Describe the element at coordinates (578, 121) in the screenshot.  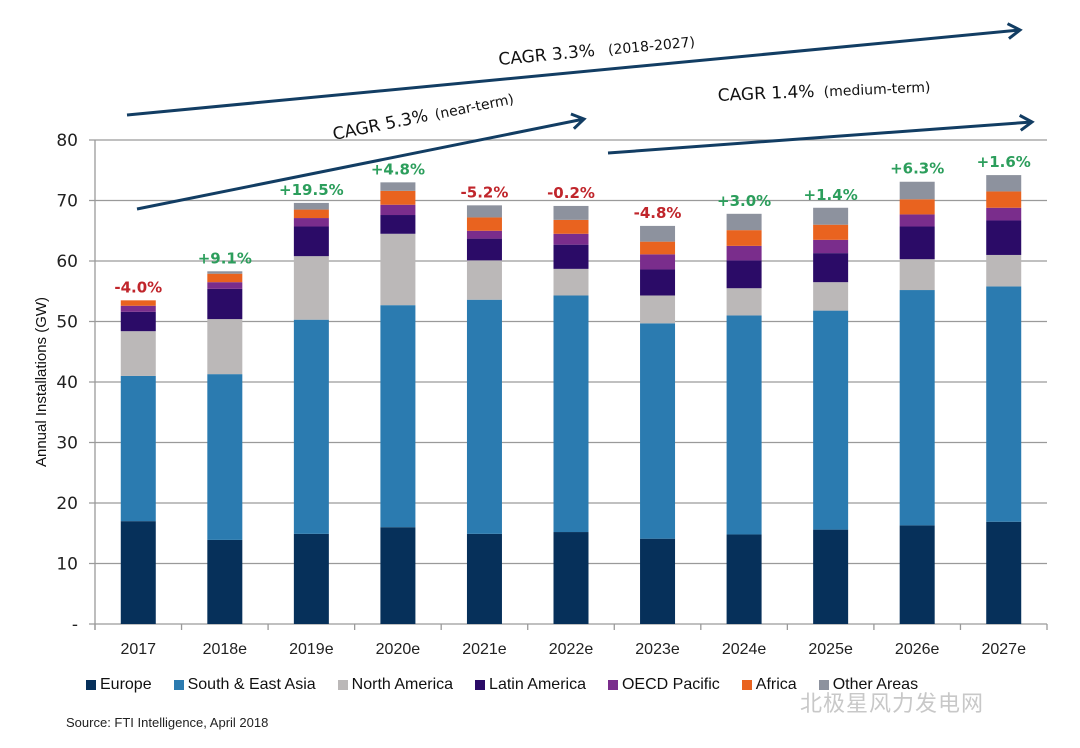
I see `cagr-near-arrow-arrowhead-icon` at that location.